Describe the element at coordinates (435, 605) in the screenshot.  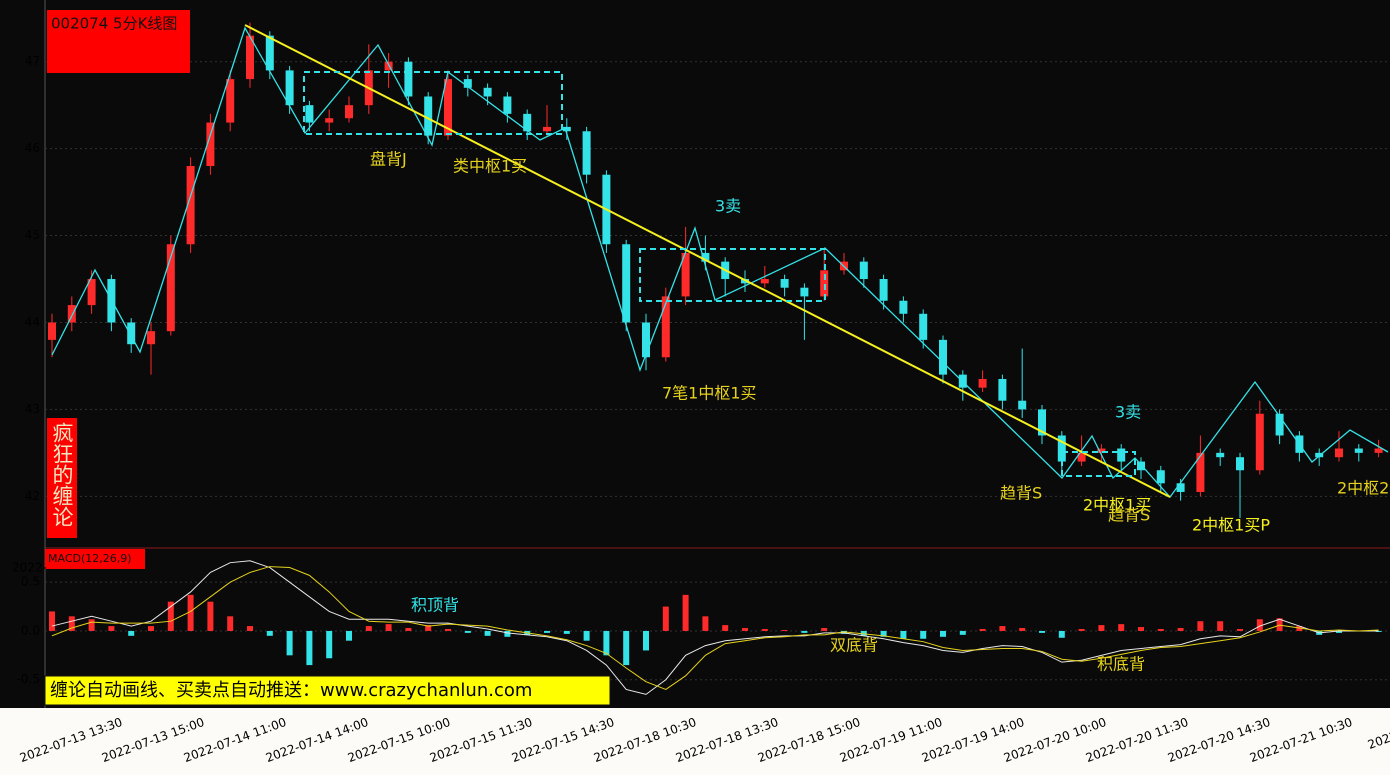
I see `annotation: 积顶背` at that location.